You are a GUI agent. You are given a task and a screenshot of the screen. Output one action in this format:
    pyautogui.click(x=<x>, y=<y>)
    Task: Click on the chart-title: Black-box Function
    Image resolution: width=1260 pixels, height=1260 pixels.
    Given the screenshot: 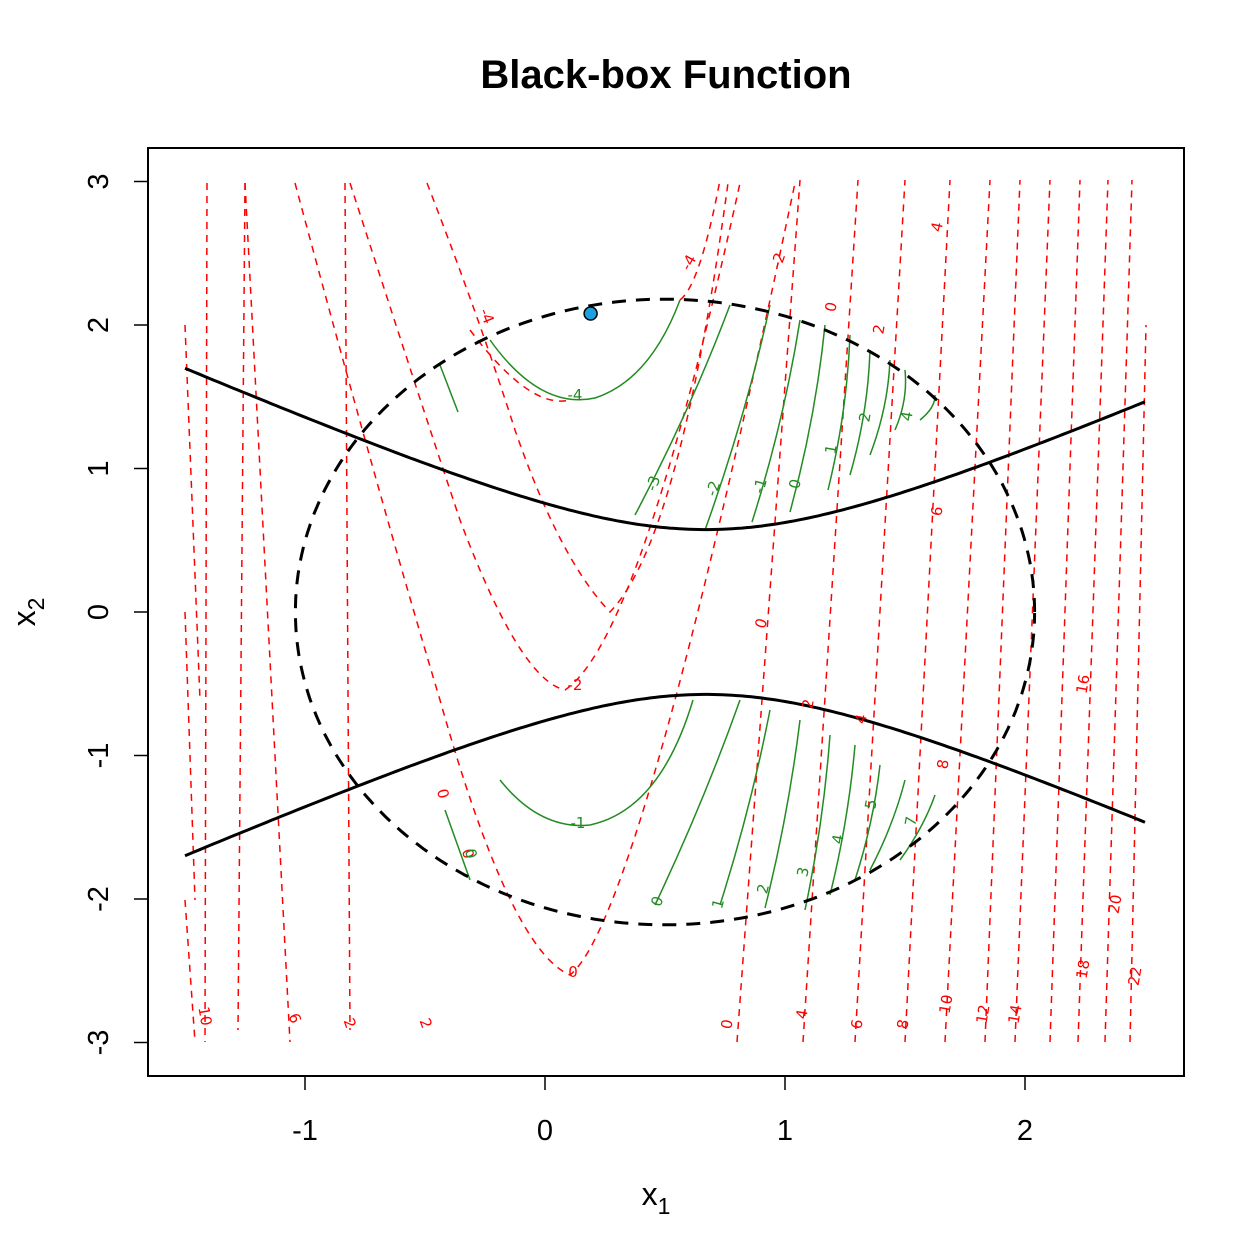 What is the action you would take?
    pyautogui.click(x=665, y=75)
    